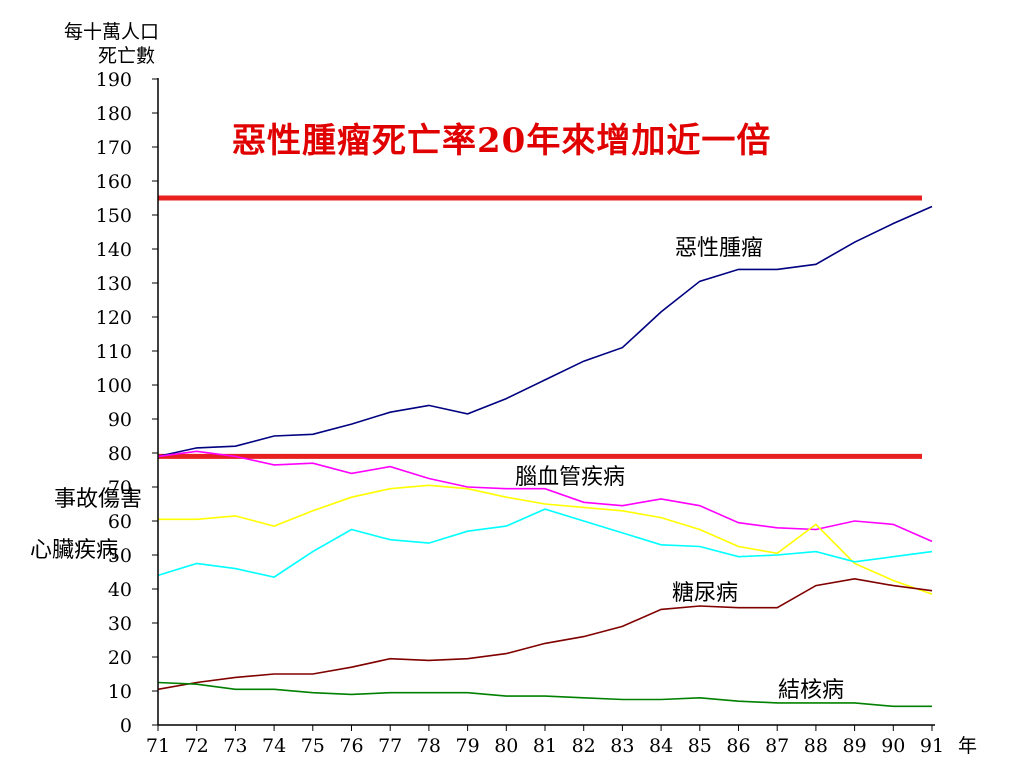  What do you see at coordinates (719, 248) in the screenshot?
I see `series-label-0: 惡性腫瘤` at bounding box center [719, 248].